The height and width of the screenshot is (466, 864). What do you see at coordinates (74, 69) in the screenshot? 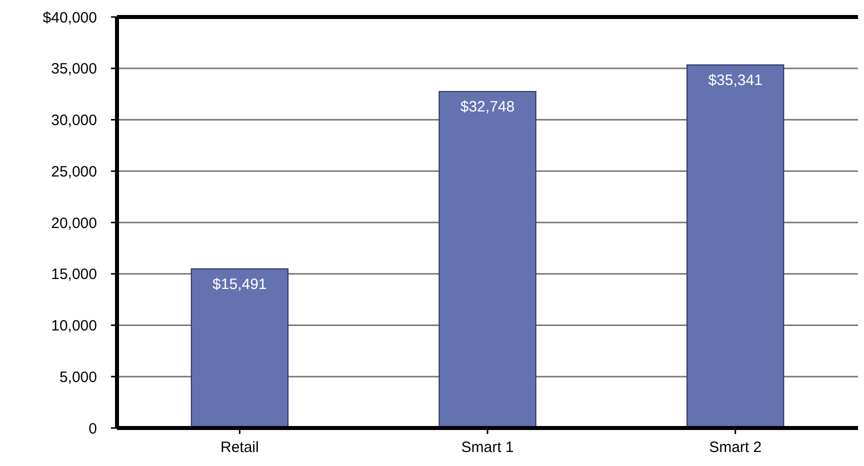
I see `y-tick-label: 35,000` at bounding box center [74, 69].